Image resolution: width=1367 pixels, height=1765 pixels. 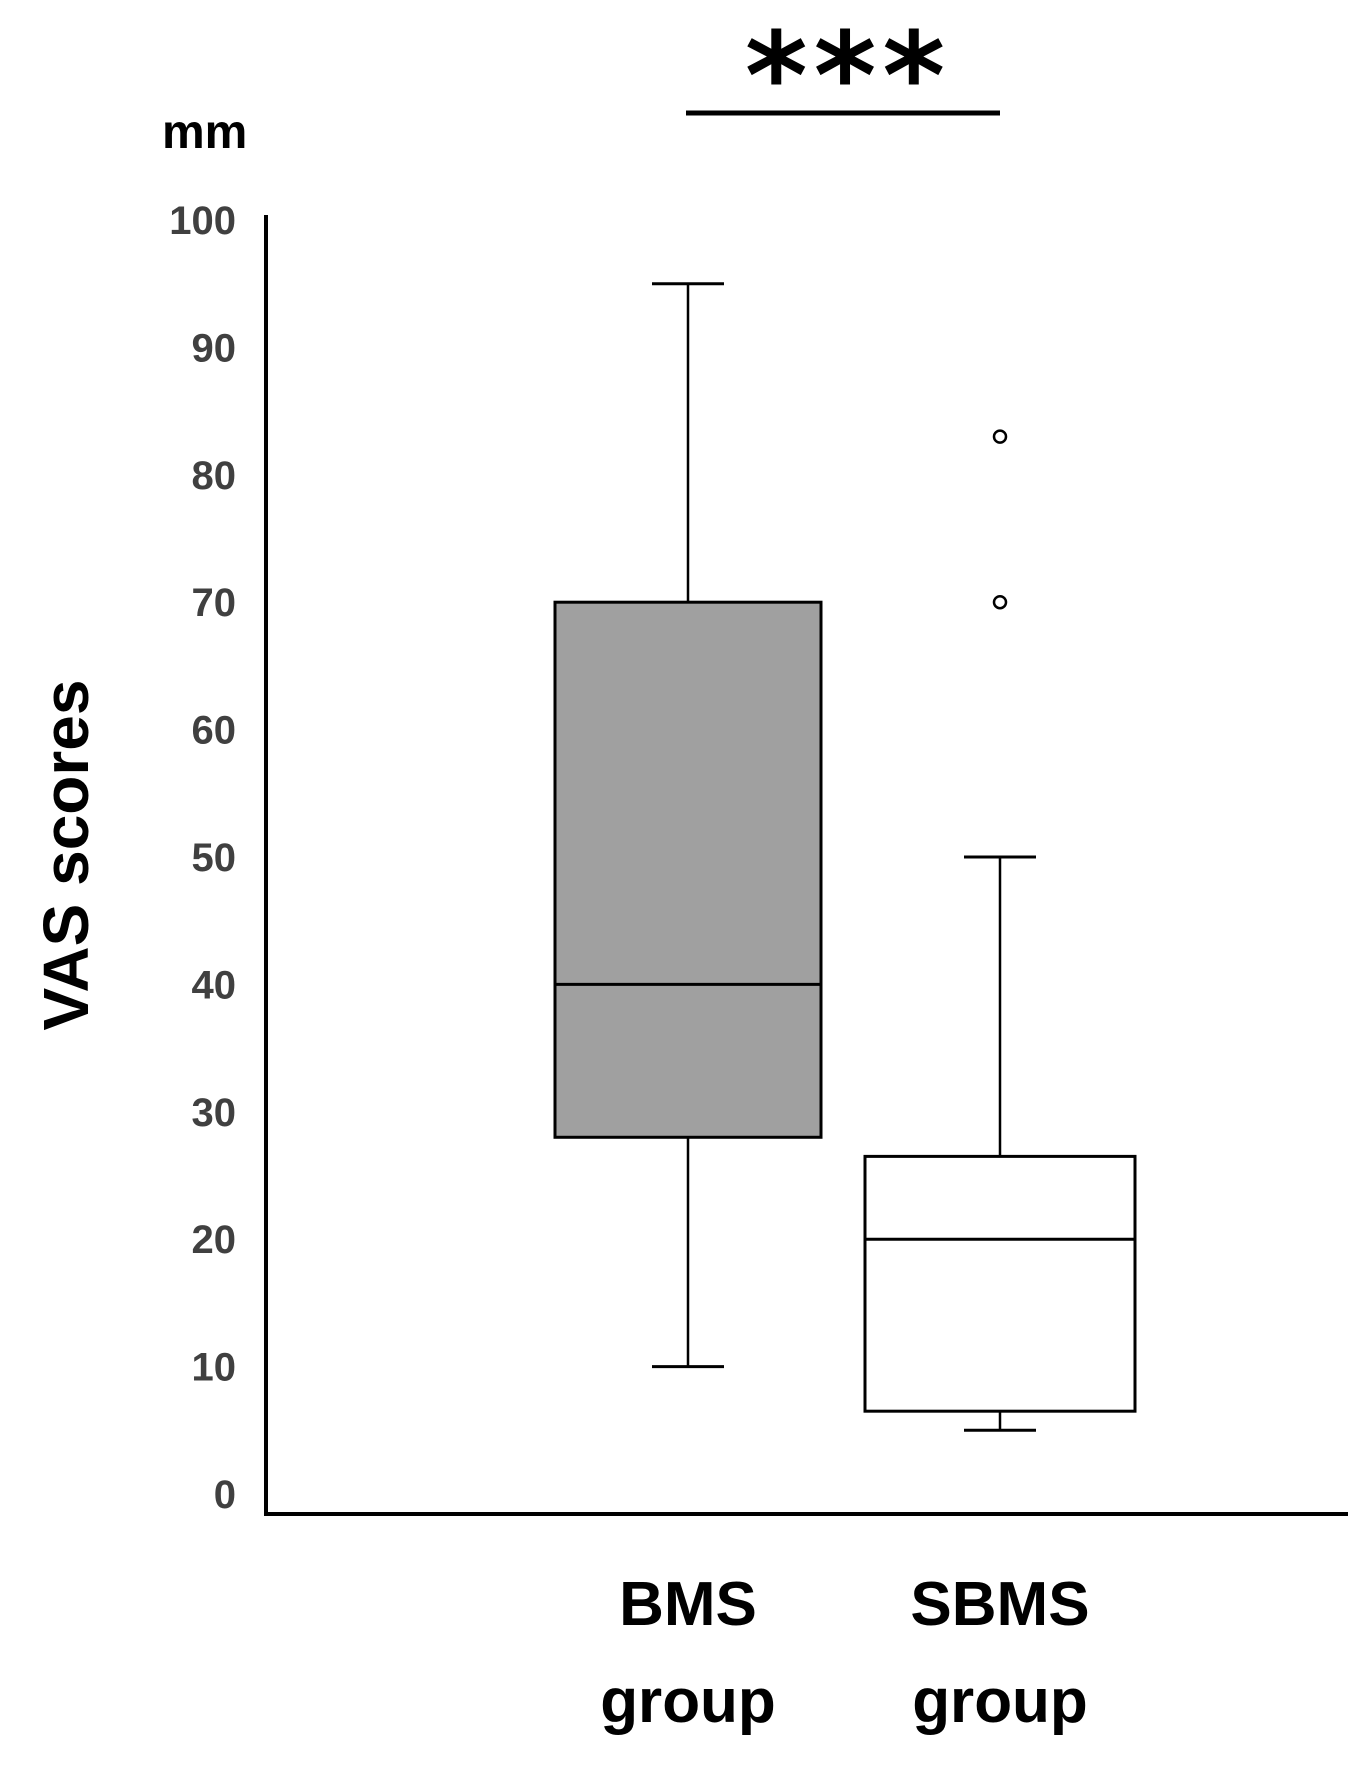 What do you see at coordinates (848, 77) in the screenshot?
I see `significance-label: ***` at bounding box center [848, 77].